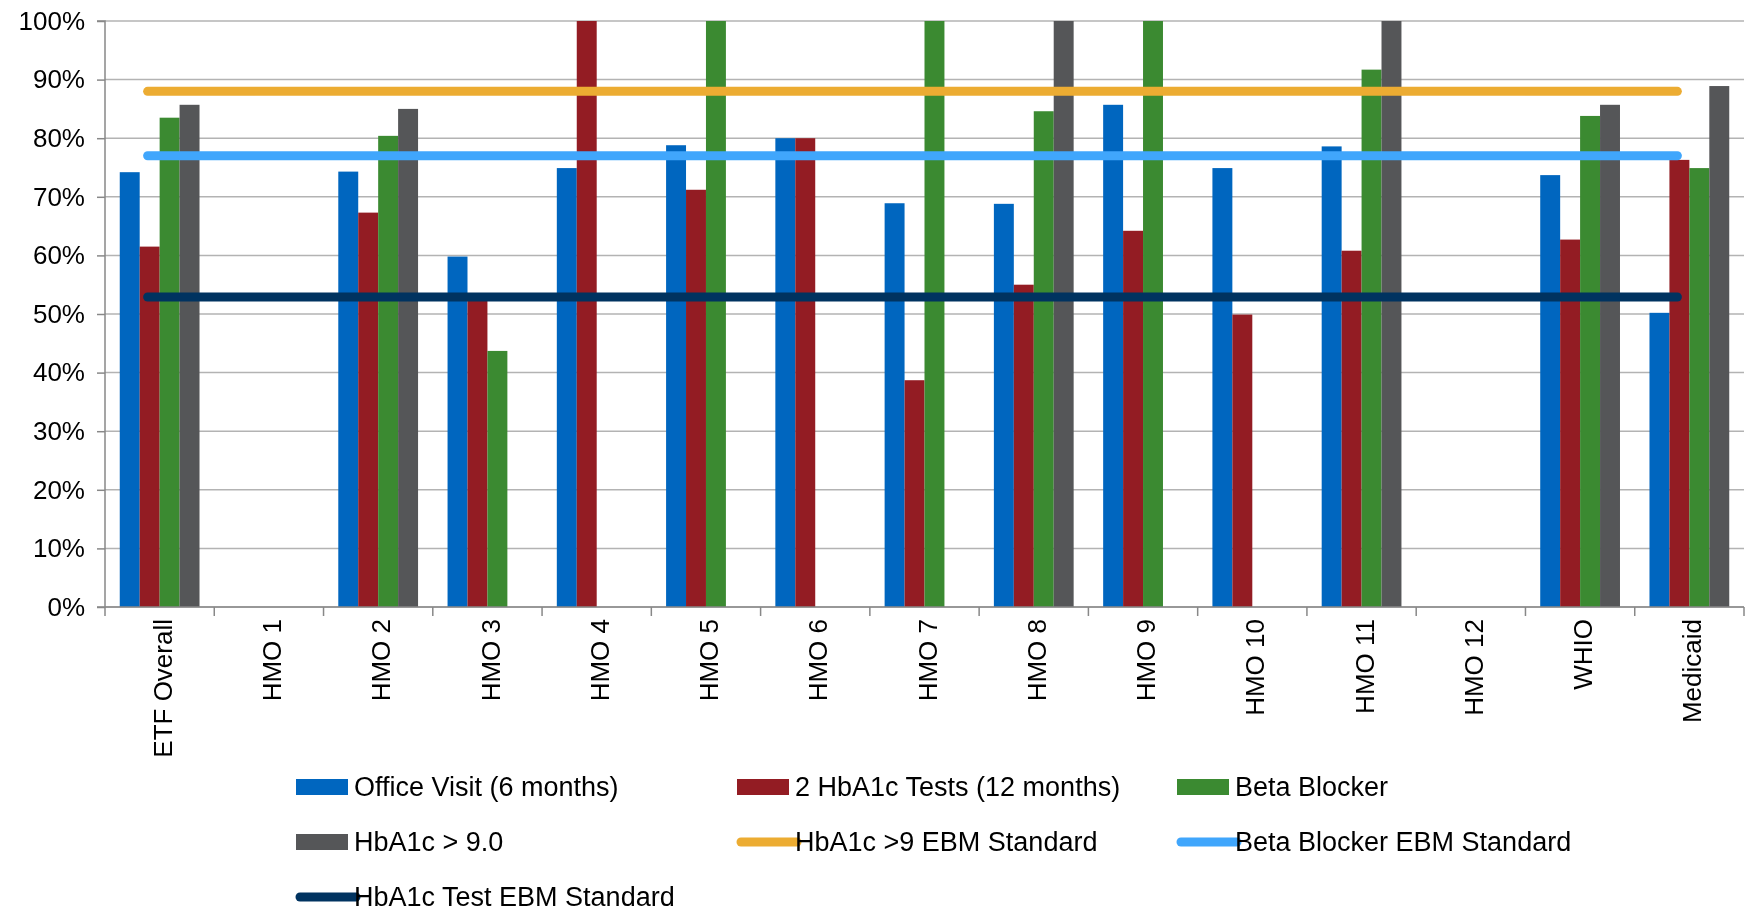 The width and height of the screenshot is (1748, 911). What do you see at coordinates (58, 138) in the screenshot?
I see `y-tick-label: 80%` at bounding box center [58, 138].